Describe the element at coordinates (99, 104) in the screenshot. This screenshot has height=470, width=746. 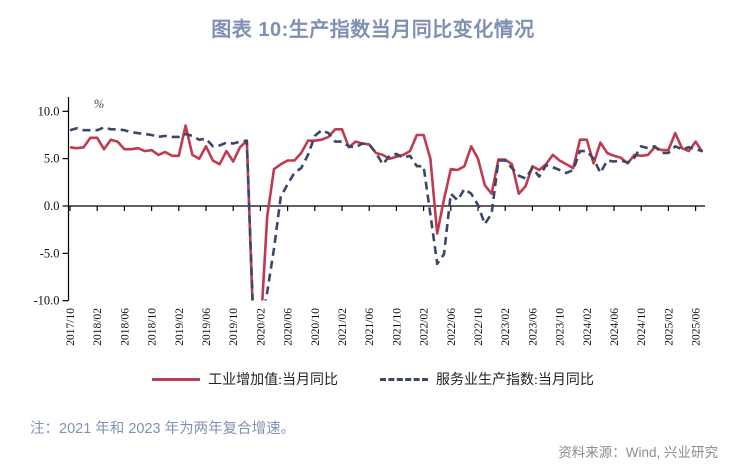
I see `y-axis-unit-label: %` at that location.